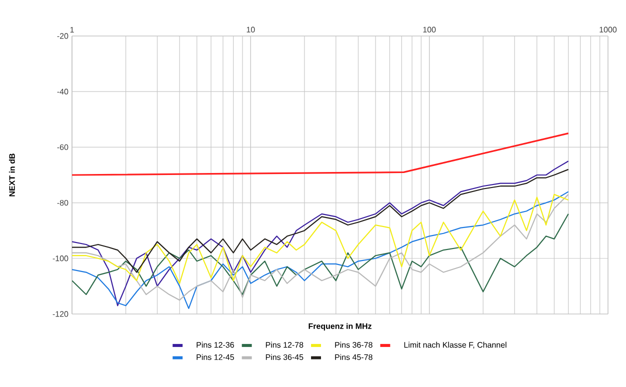 The width and height of the screenshot is (626, 387). I want to click on y-tick-label: -20, so click(62, 36).